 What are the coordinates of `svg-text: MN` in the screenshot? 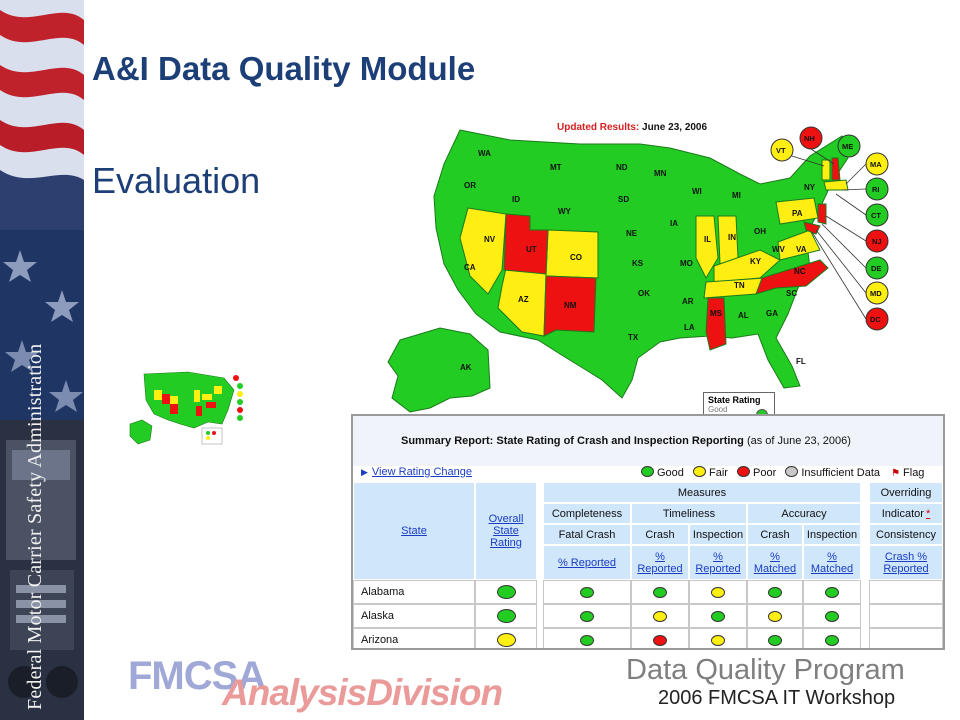 It's located at (660, 173).